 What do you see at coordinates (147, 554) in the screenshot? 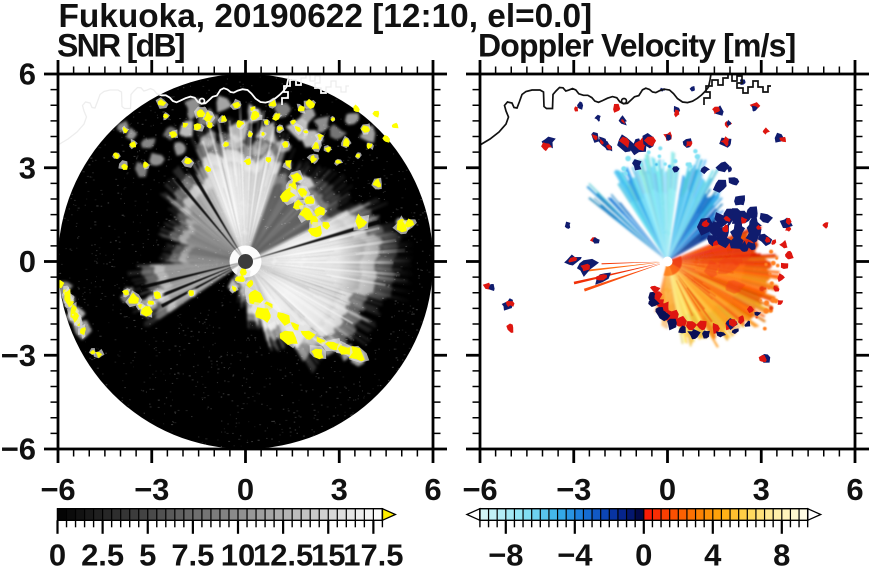
I see `svg-text: 5` at bounding box center [147, 554].